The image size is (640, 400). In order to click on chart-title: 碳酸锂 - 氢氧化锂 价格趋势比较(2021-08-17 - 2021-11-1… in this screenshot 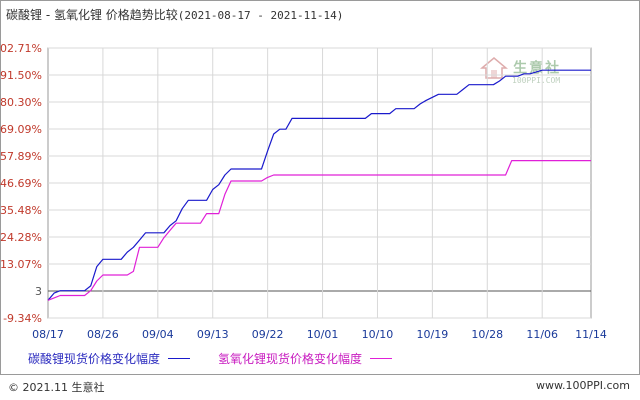, I will do `click(174, 14)`.